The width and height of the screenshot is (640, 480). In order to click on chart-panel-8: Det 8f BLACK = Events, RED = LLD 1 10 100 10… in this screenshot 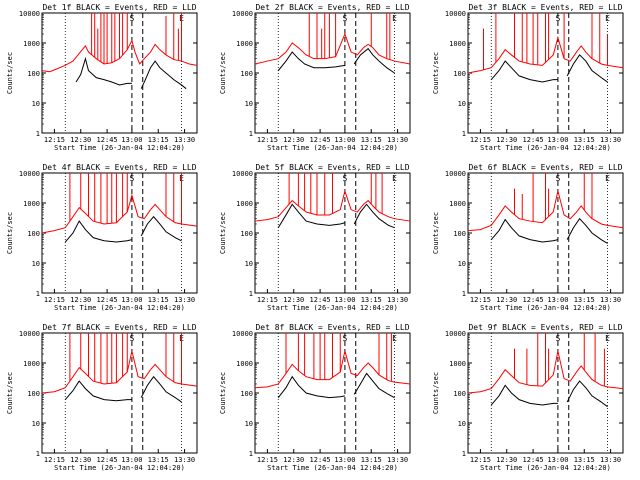, I will do `click(315, 397)`.